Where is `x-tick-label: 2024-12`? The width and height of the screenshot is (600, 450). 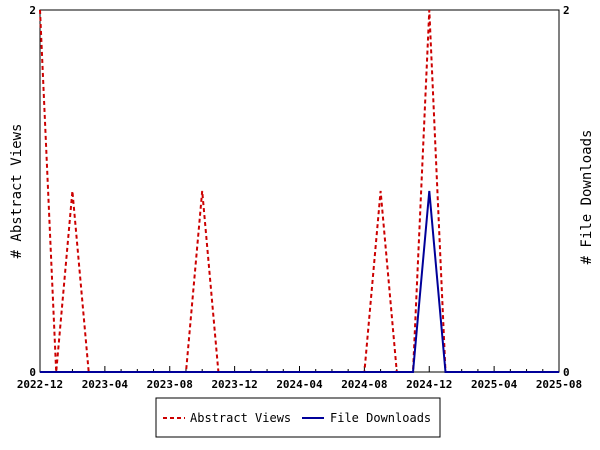 x-tick-label: 2024-12 is located at coordinates (429, 384).